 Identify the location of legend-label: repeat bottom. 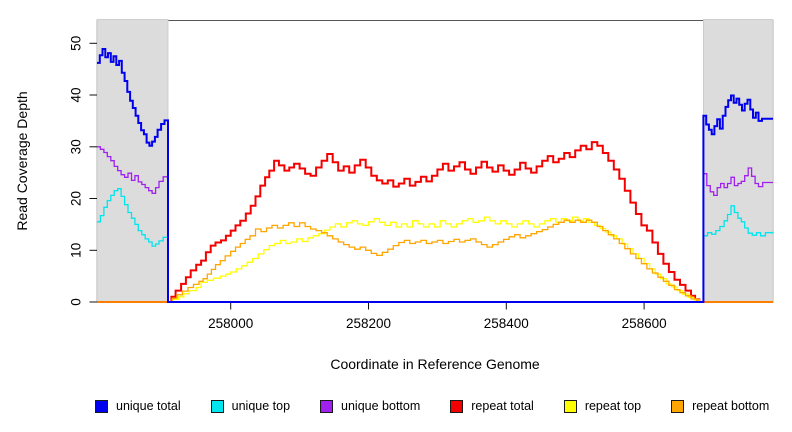
(731, 406).